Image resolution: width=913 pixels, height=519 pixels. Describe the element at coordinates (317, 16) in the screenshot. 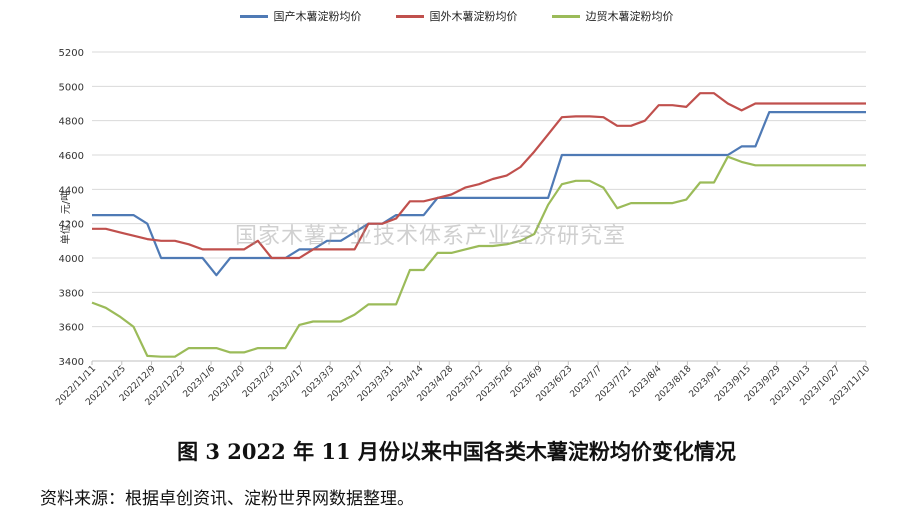

I see `legend-label-domestic: 国产木薯淀粉均价` at that location.